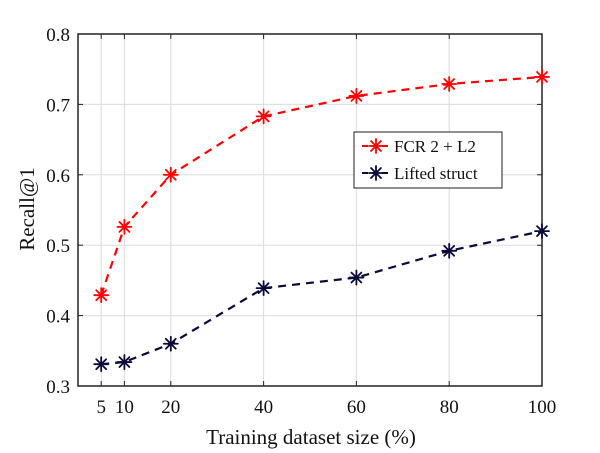 The width and height of the screenshot is (600, 453). What do you see at coordinates (263, 407) in the screenshot?
I see `x-tick-label: 40` at bounding box center [263, 407].